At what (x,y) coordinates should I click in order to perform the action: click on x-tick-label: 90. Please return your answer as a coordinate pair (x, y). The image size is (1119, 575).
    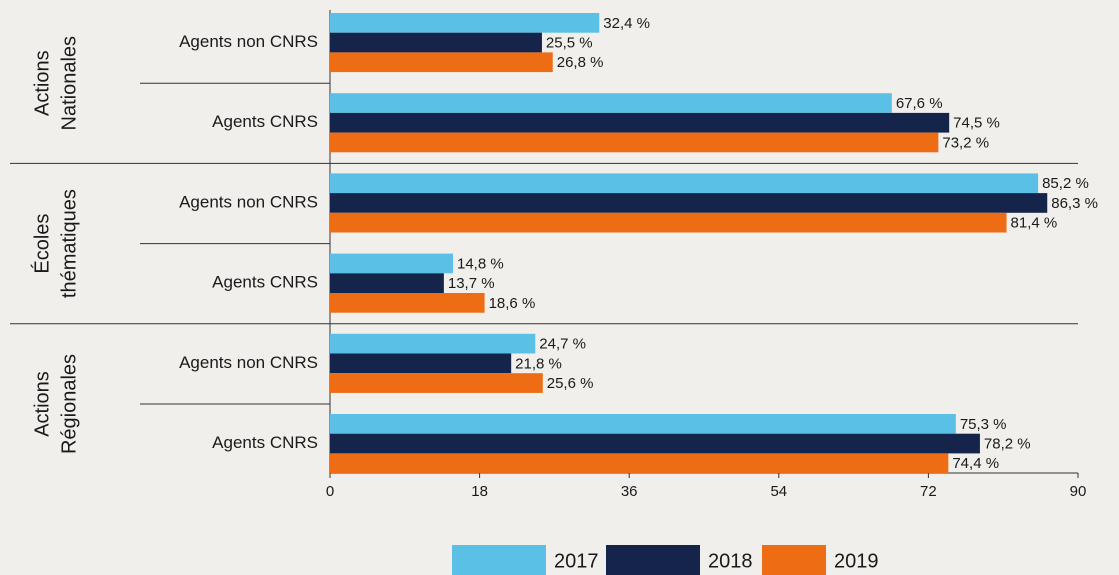
    Looking at the image, I should click on (1078, 491).